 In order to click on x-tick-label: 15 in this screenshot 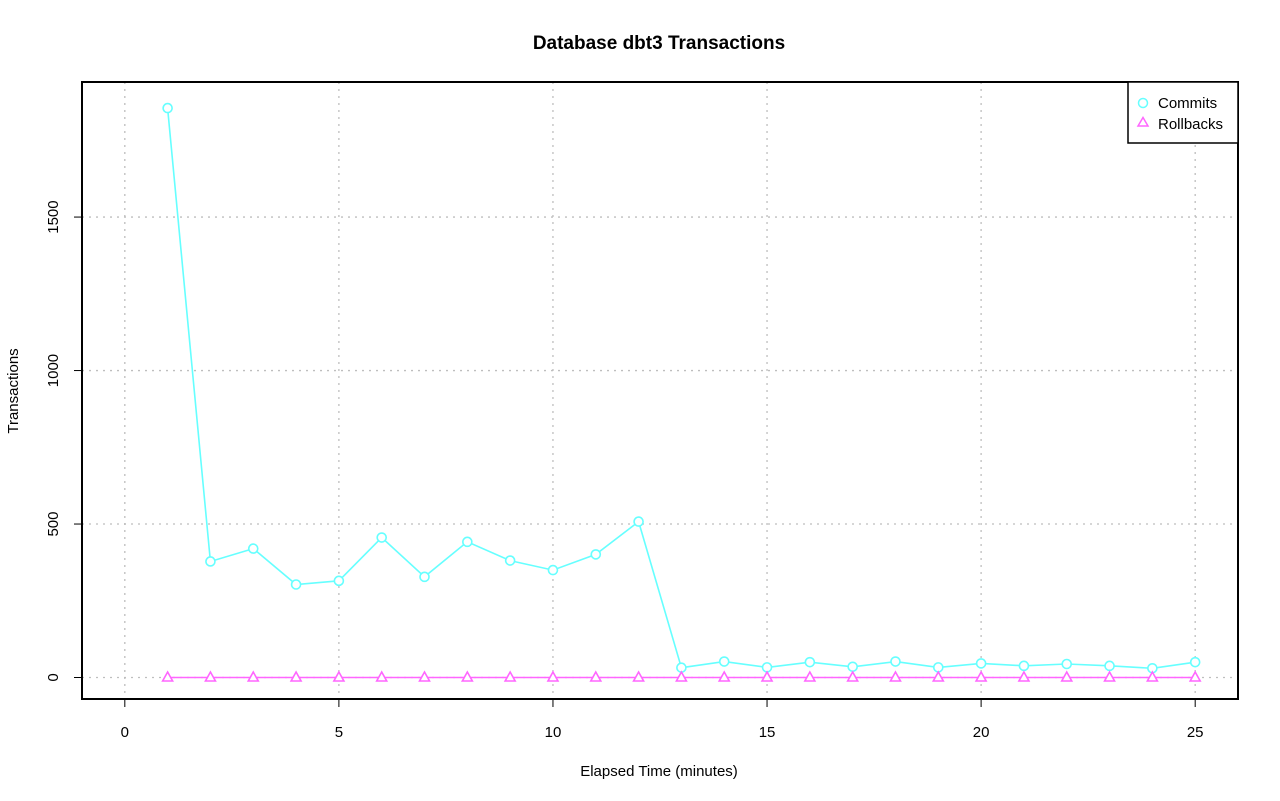, I will do `click(767, 732)`.